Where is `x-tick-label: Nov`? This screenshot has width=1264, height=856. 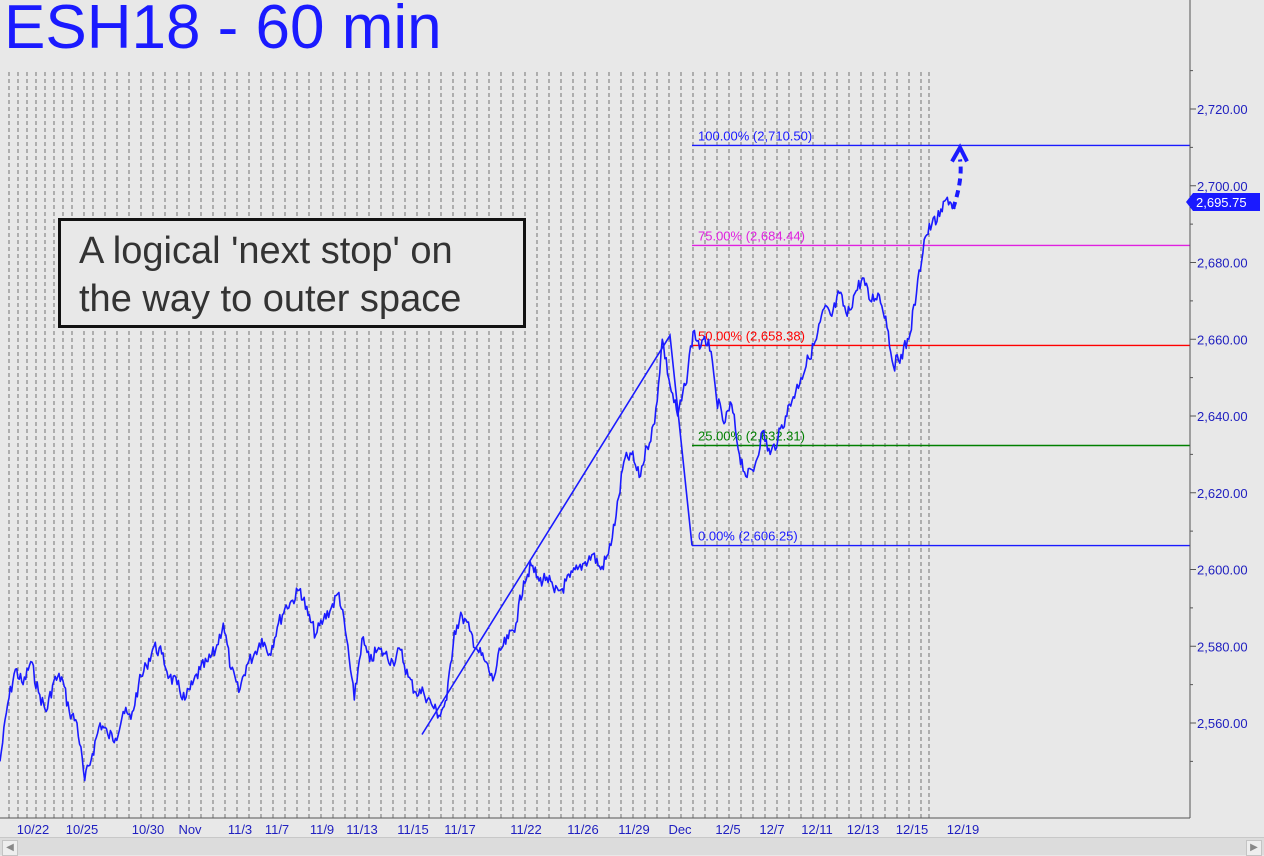
x-tick-label: Nov is located at coordinates (190, 829).